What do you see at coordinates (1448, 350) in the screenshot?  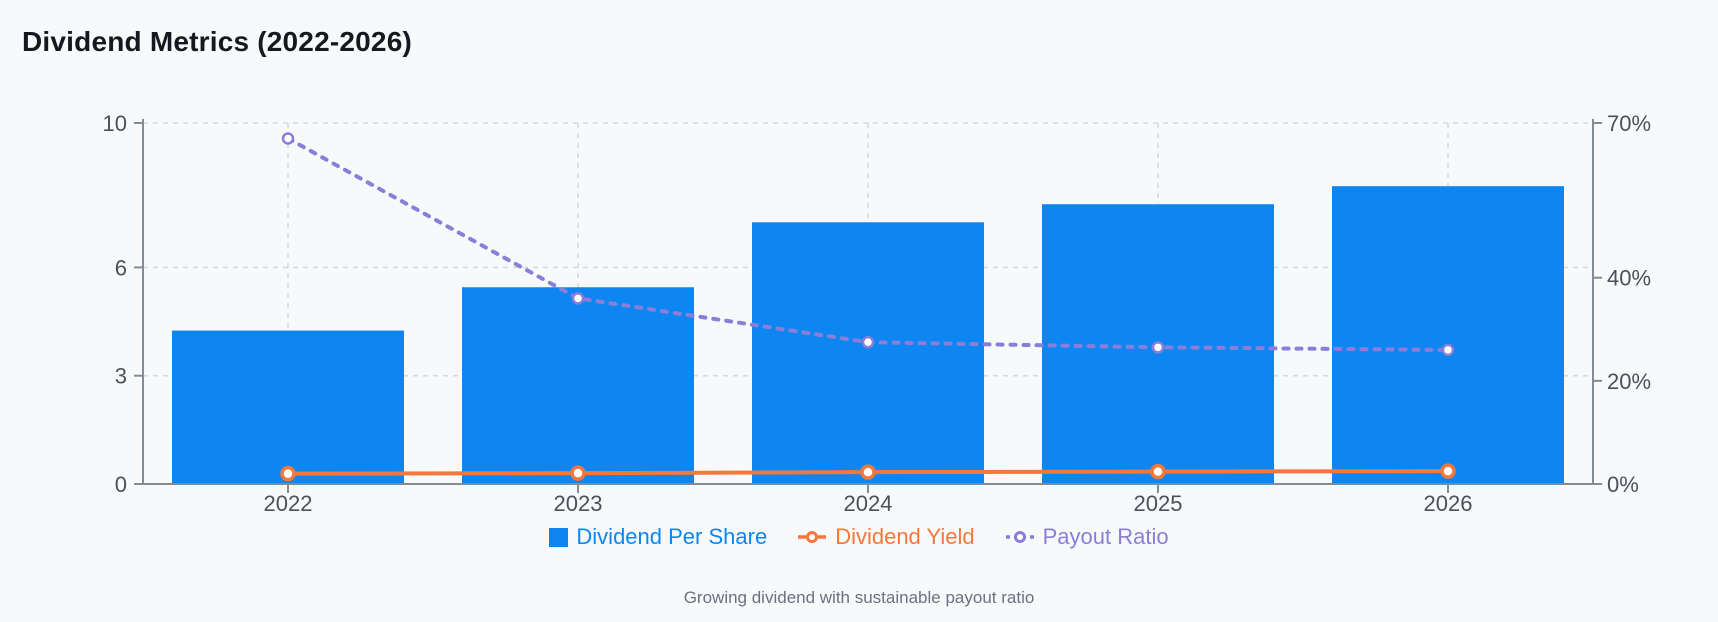 I see `payout-ratio-point-2026` at bounding box center [1448, 350].